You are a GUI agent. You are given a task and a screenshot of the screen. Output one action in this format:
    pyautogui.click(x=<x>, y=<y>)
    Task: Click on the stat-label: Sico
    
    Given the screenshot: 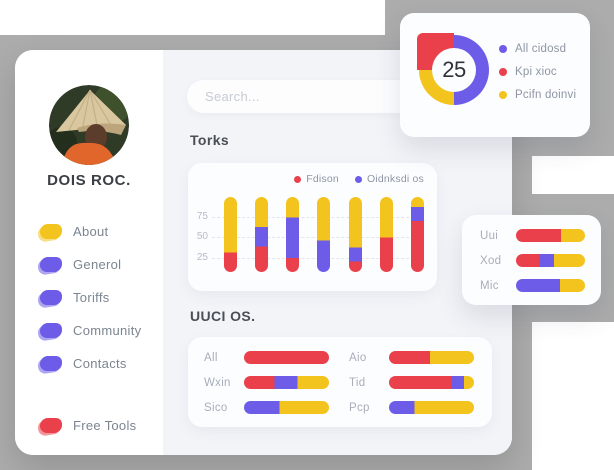 What is the action you would take?
    pyautogui.click(x=216, y=407)
    